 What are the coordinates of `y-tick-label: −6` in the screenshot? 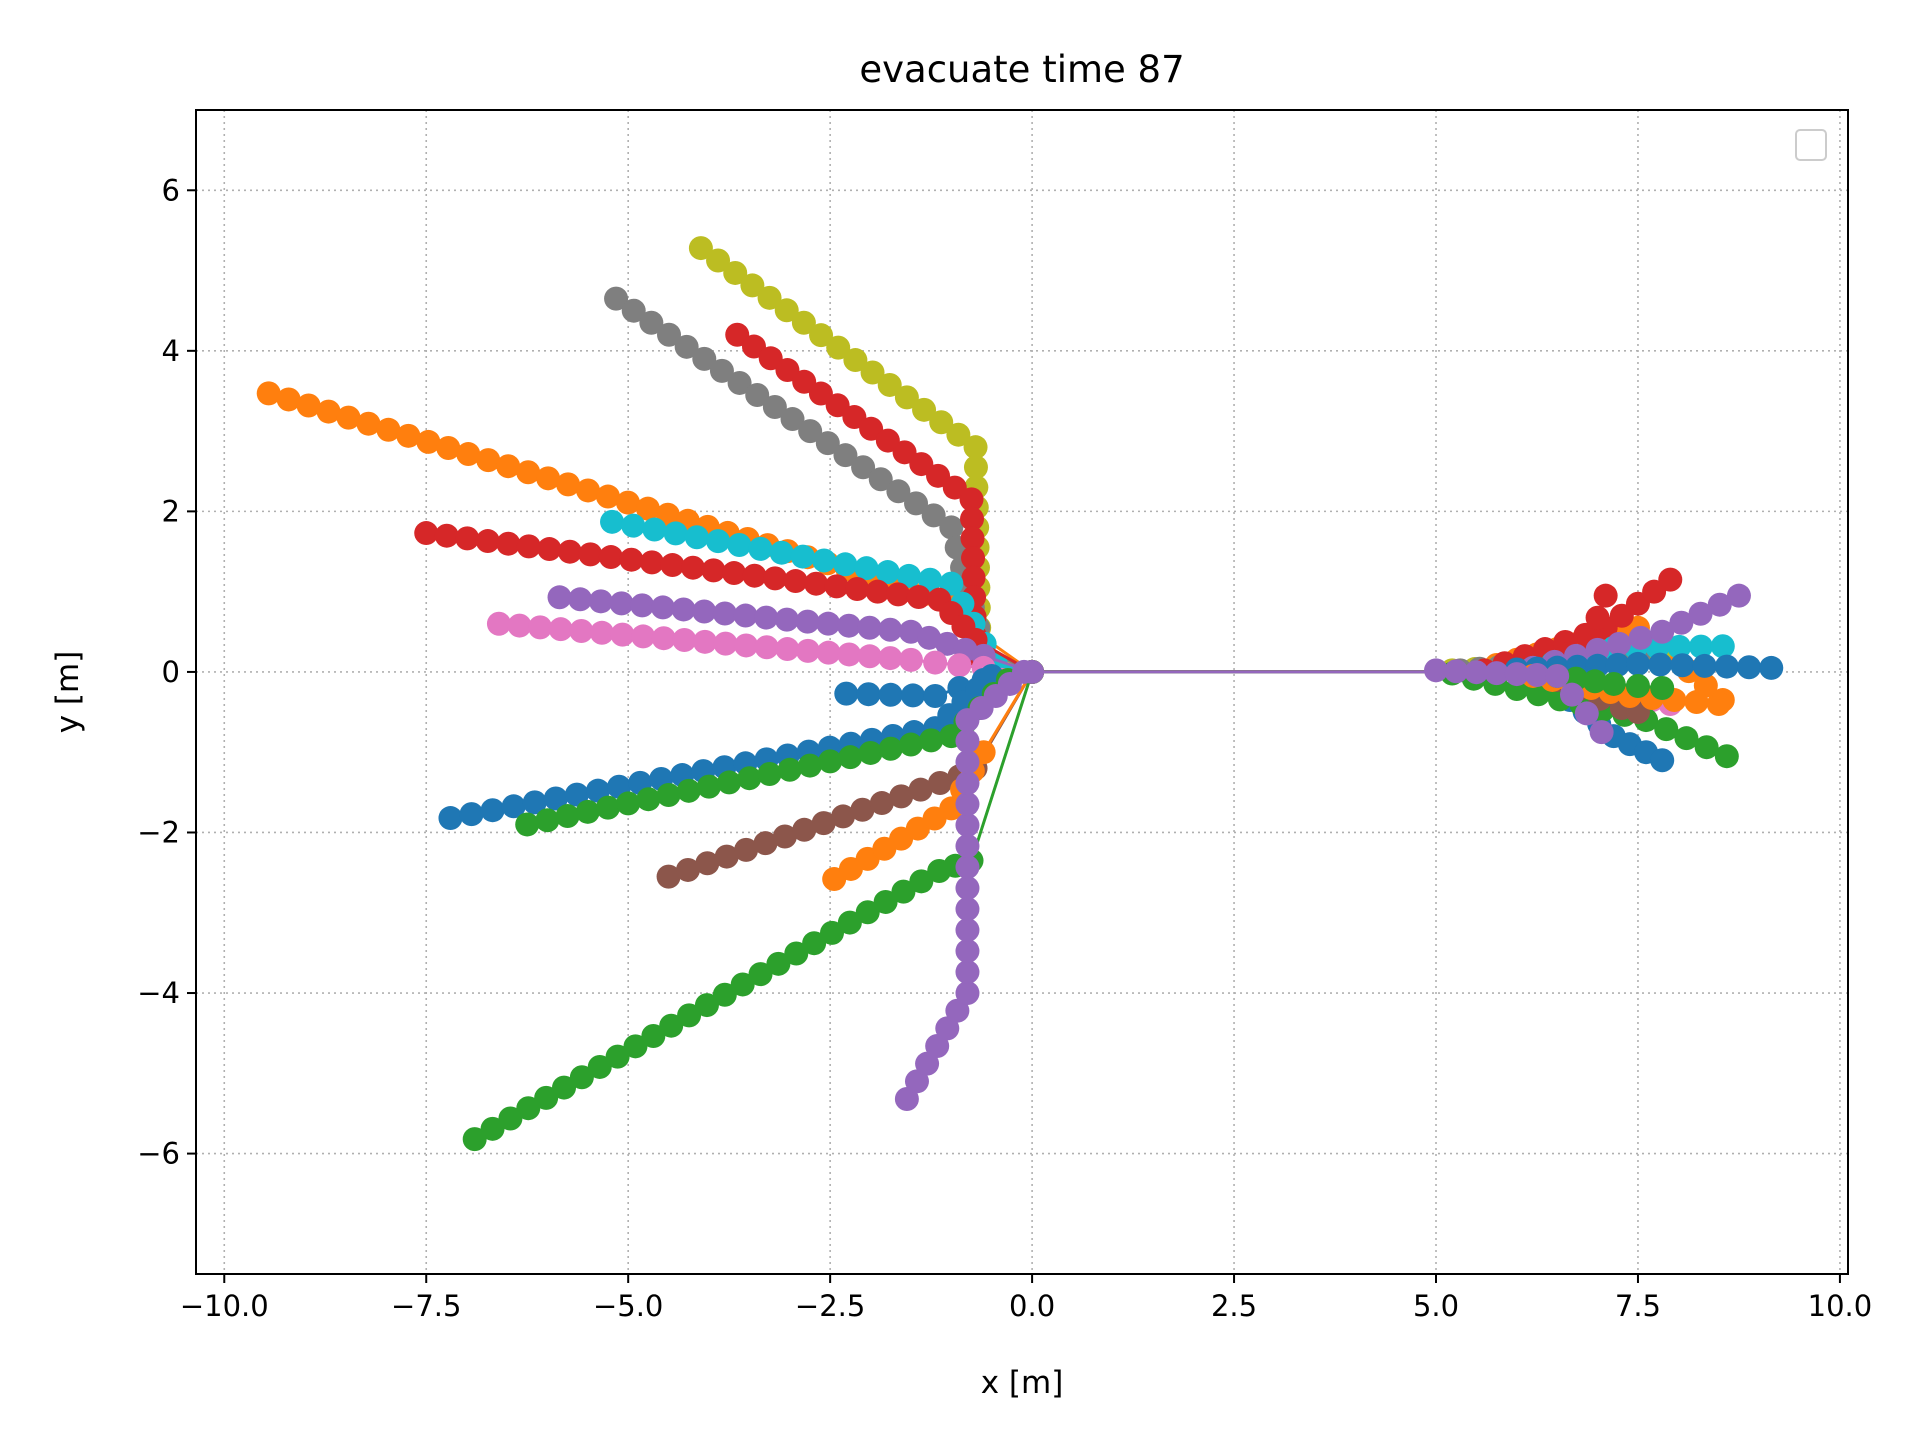 It's located at (158, 1154).